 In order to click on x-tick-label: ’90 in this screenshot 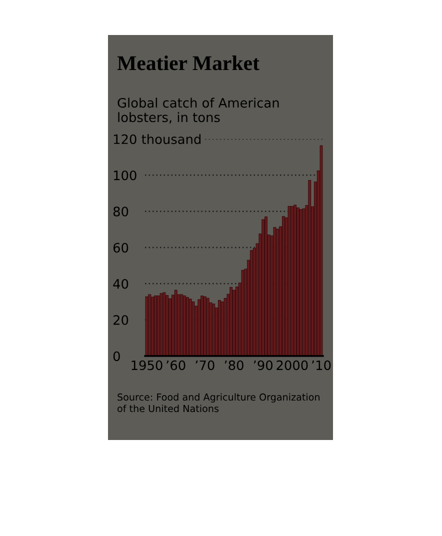, I will do `click(263, 365)`.